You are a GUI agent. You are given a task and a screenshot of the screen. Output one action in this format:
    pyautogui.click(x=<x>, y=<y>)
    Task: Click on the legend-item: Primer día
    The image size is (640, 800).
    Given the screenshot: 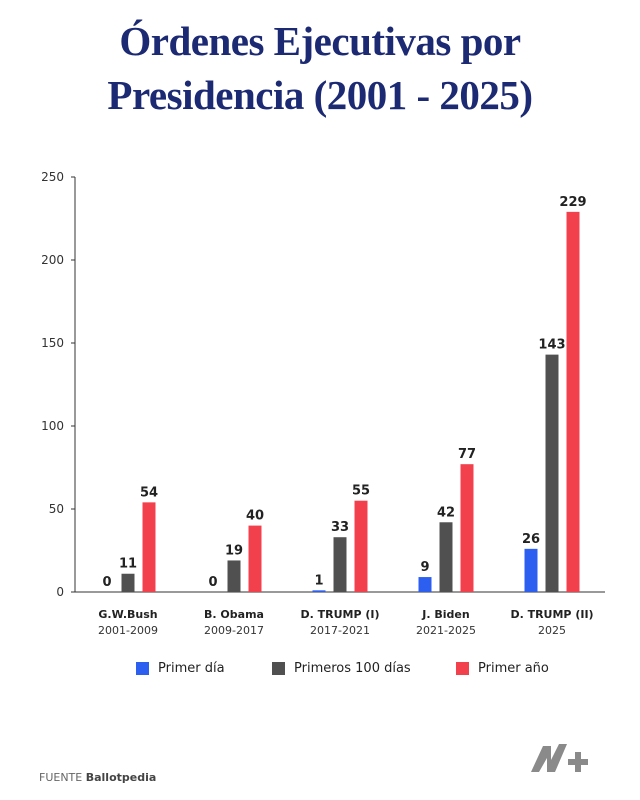 What is the action you would take?
    pyautogui.click(x=180, y=668)
    